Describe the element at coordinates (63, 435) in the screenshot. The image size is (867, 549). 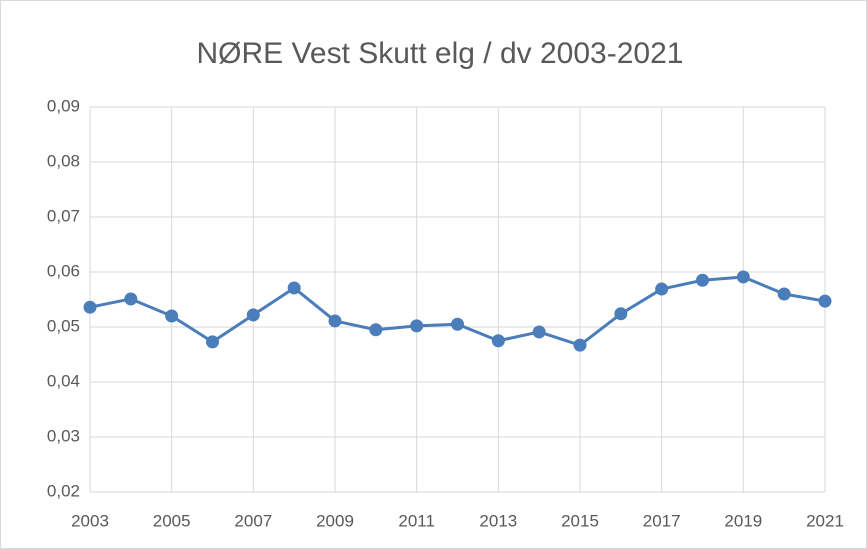
I see `y-tick-label: 0,03` at that location.